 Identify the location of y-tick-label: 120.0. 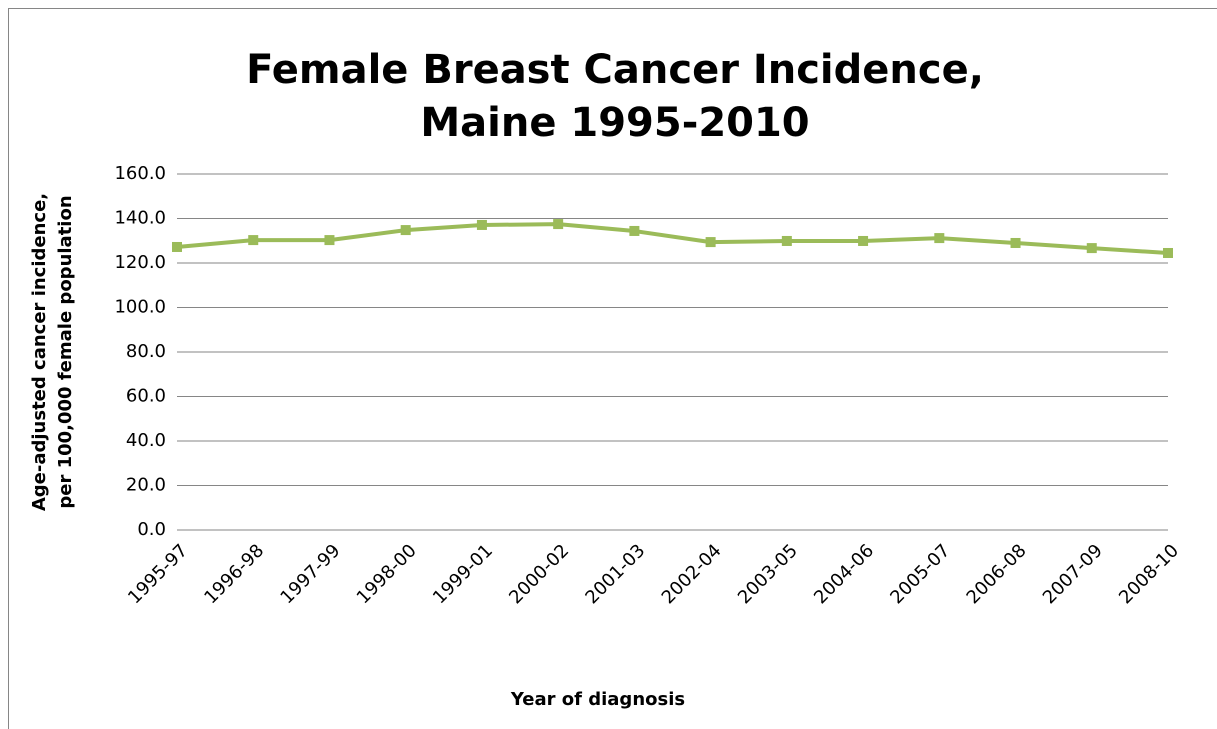
(140, 262).